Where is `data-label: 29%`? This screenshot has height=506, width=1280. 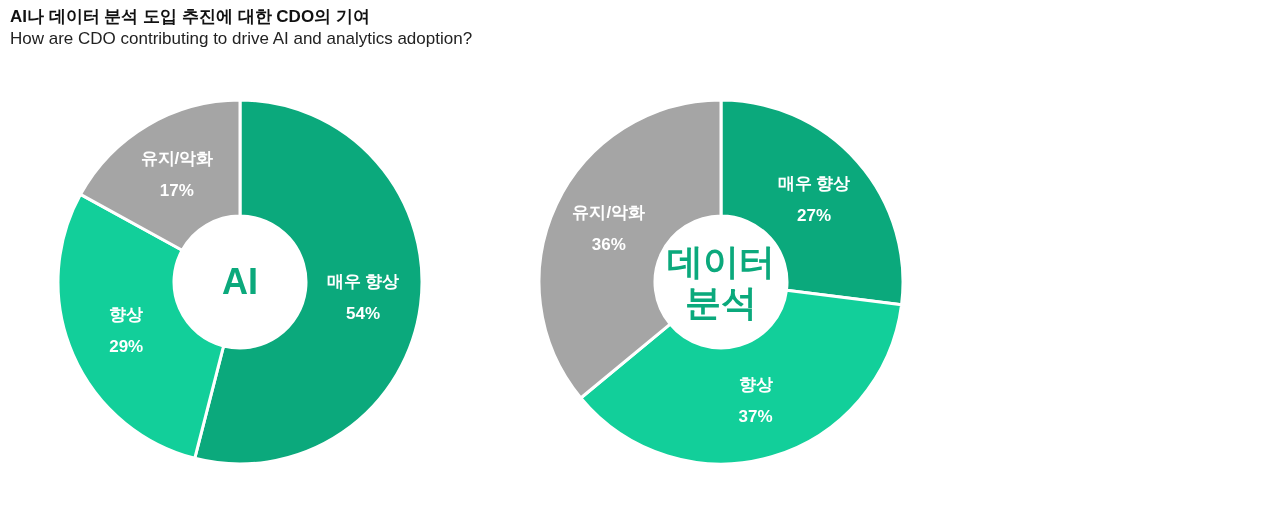 data-label: 29% is located at coordinates (126, 347).